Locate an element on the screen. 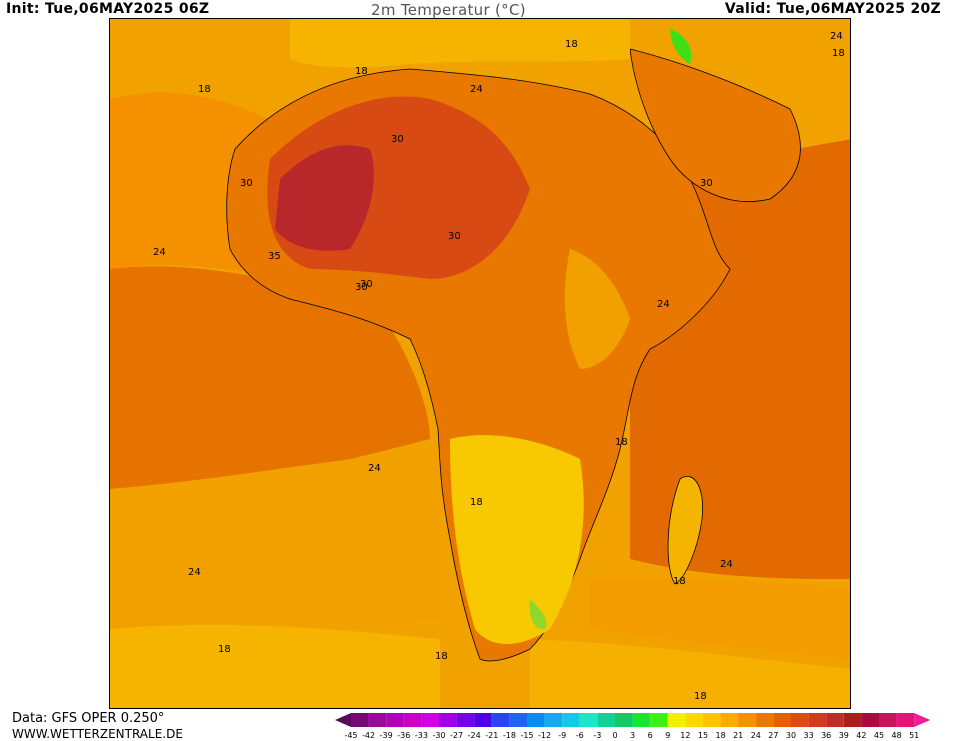 This screenshot has height=741, width=959. legend-tick-label: -27 is located at coordinates (456, 735).